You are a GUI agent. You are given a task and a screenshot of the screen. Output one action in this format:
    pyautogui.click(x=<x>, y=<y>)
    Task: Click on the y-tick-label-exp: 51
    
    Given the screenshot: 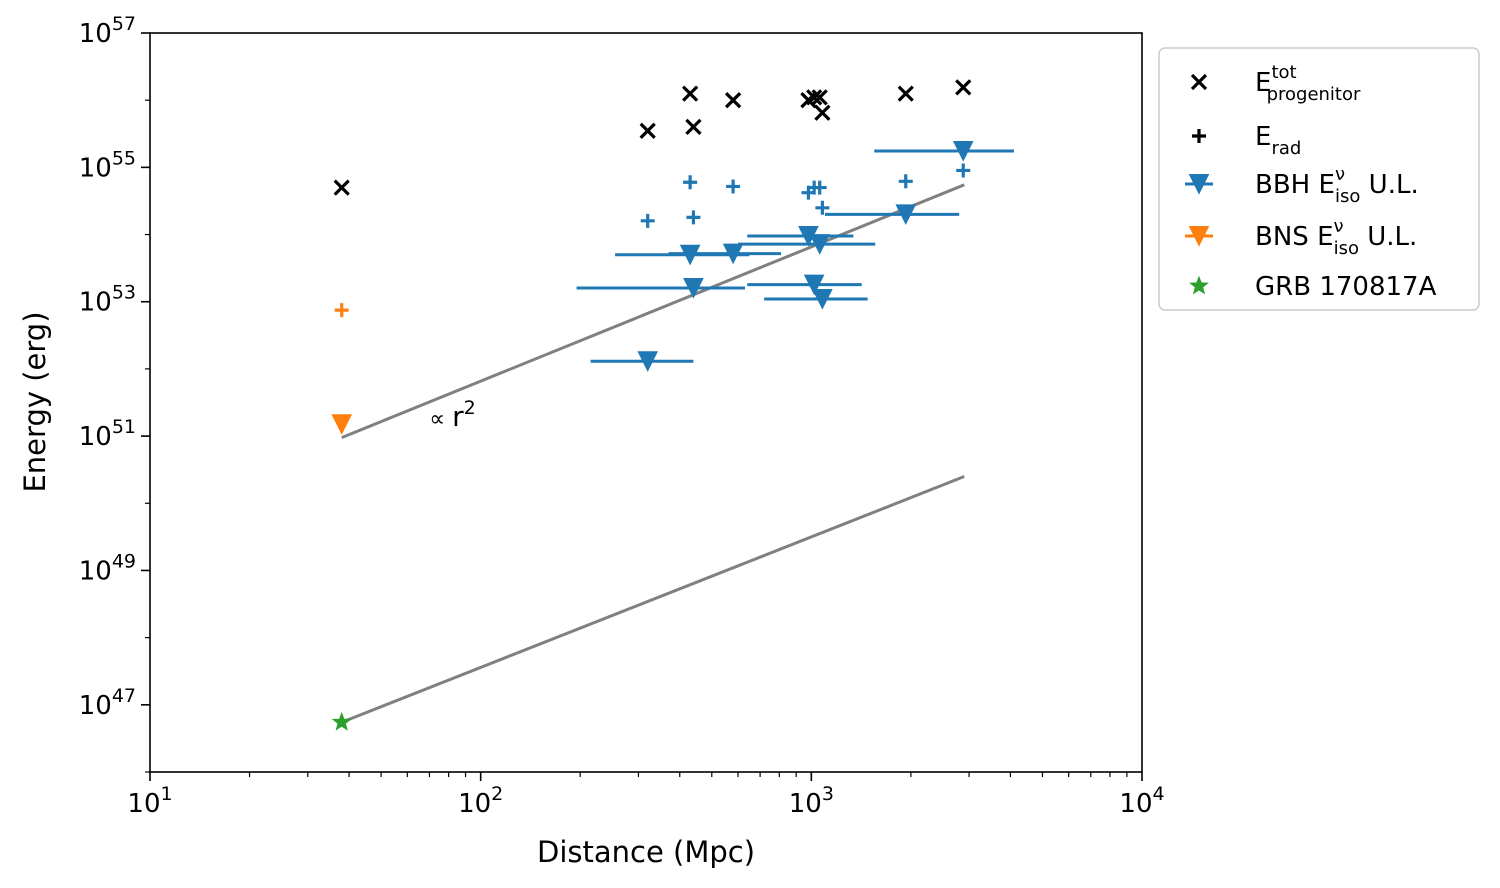 What is the action you would take?
    pyautogui.click(x=124, y=427)
    